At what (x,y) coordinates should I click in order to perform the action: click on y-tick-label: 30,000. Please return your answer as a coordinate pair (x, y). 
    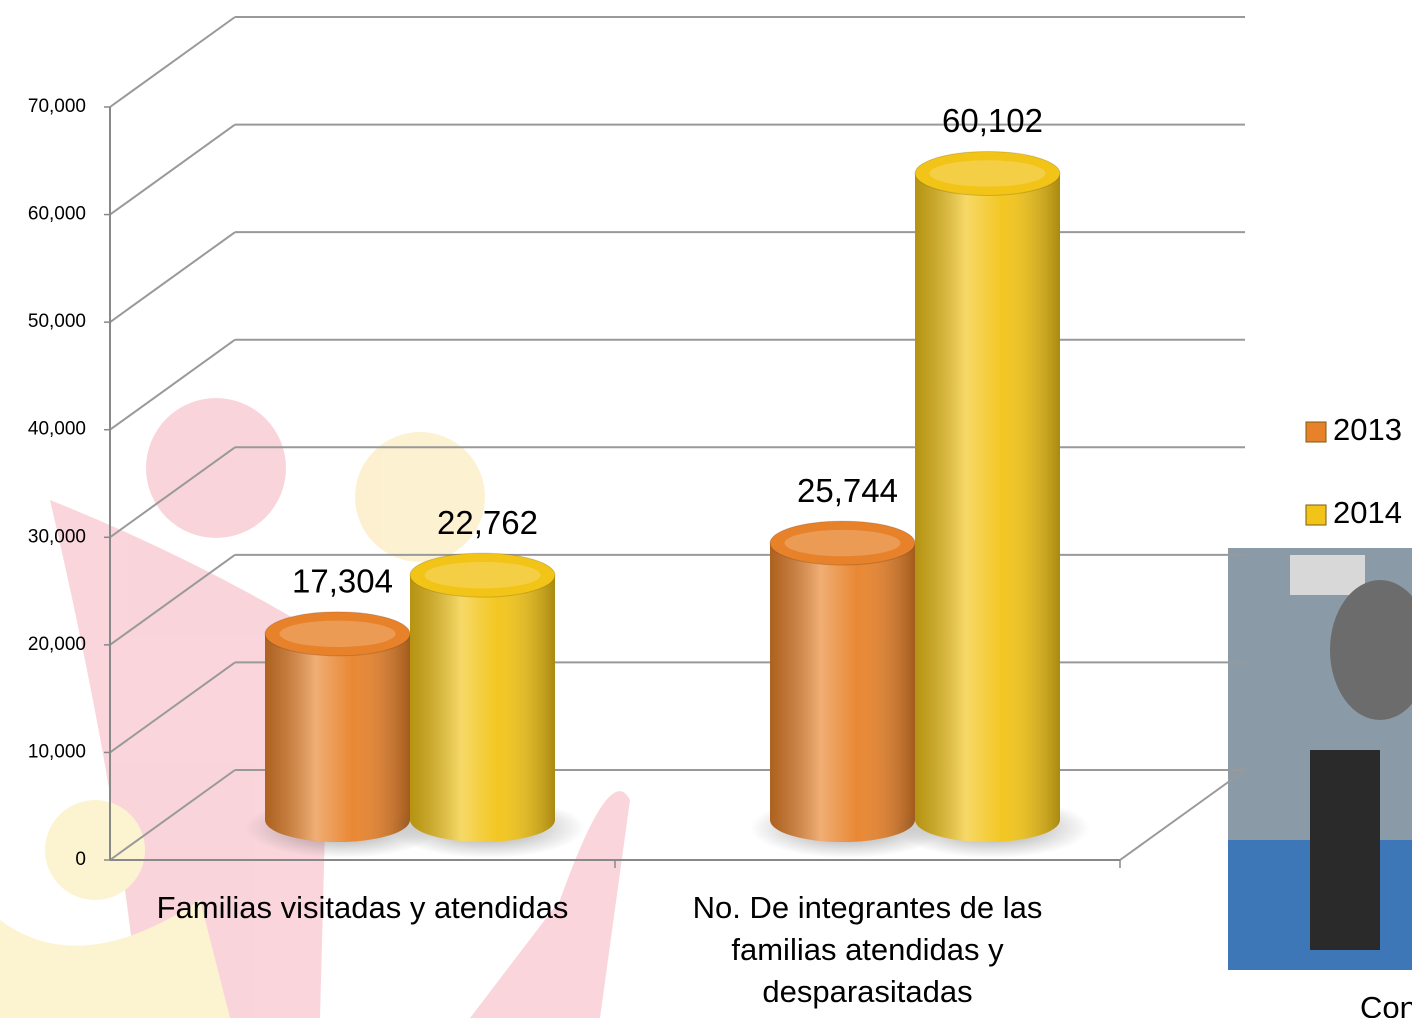
    Looking at the image, I should click on (57, 536).